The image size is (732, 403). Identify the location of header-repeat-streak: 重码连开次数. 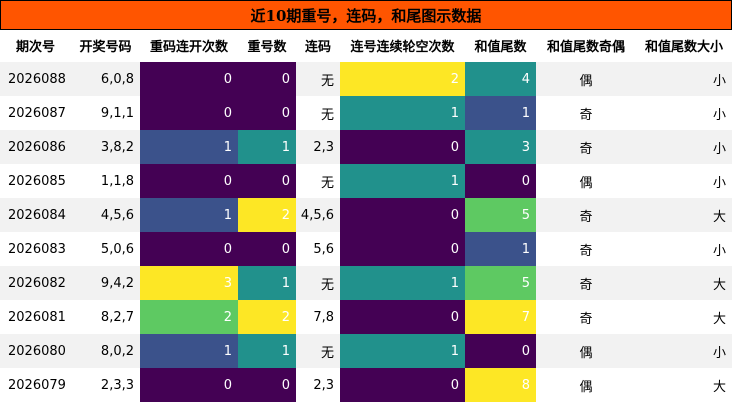
(188, 47).